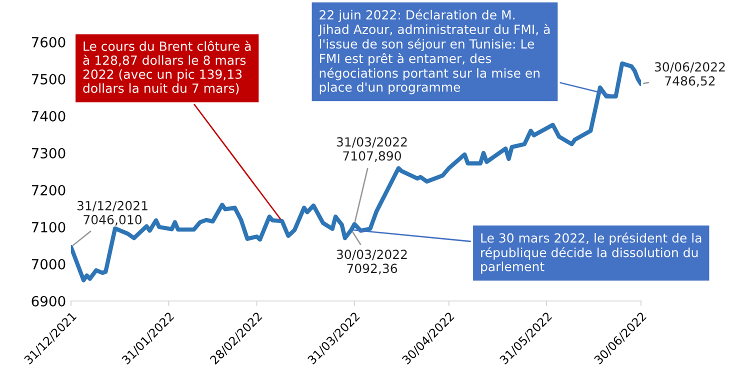  I want to click on annotation: Le cours du Brent clôture à à 128,87 dollars le 8 mars 2022 (avec un pic 139,13 dollars la nuit du 7 mars), so click(167, 67).